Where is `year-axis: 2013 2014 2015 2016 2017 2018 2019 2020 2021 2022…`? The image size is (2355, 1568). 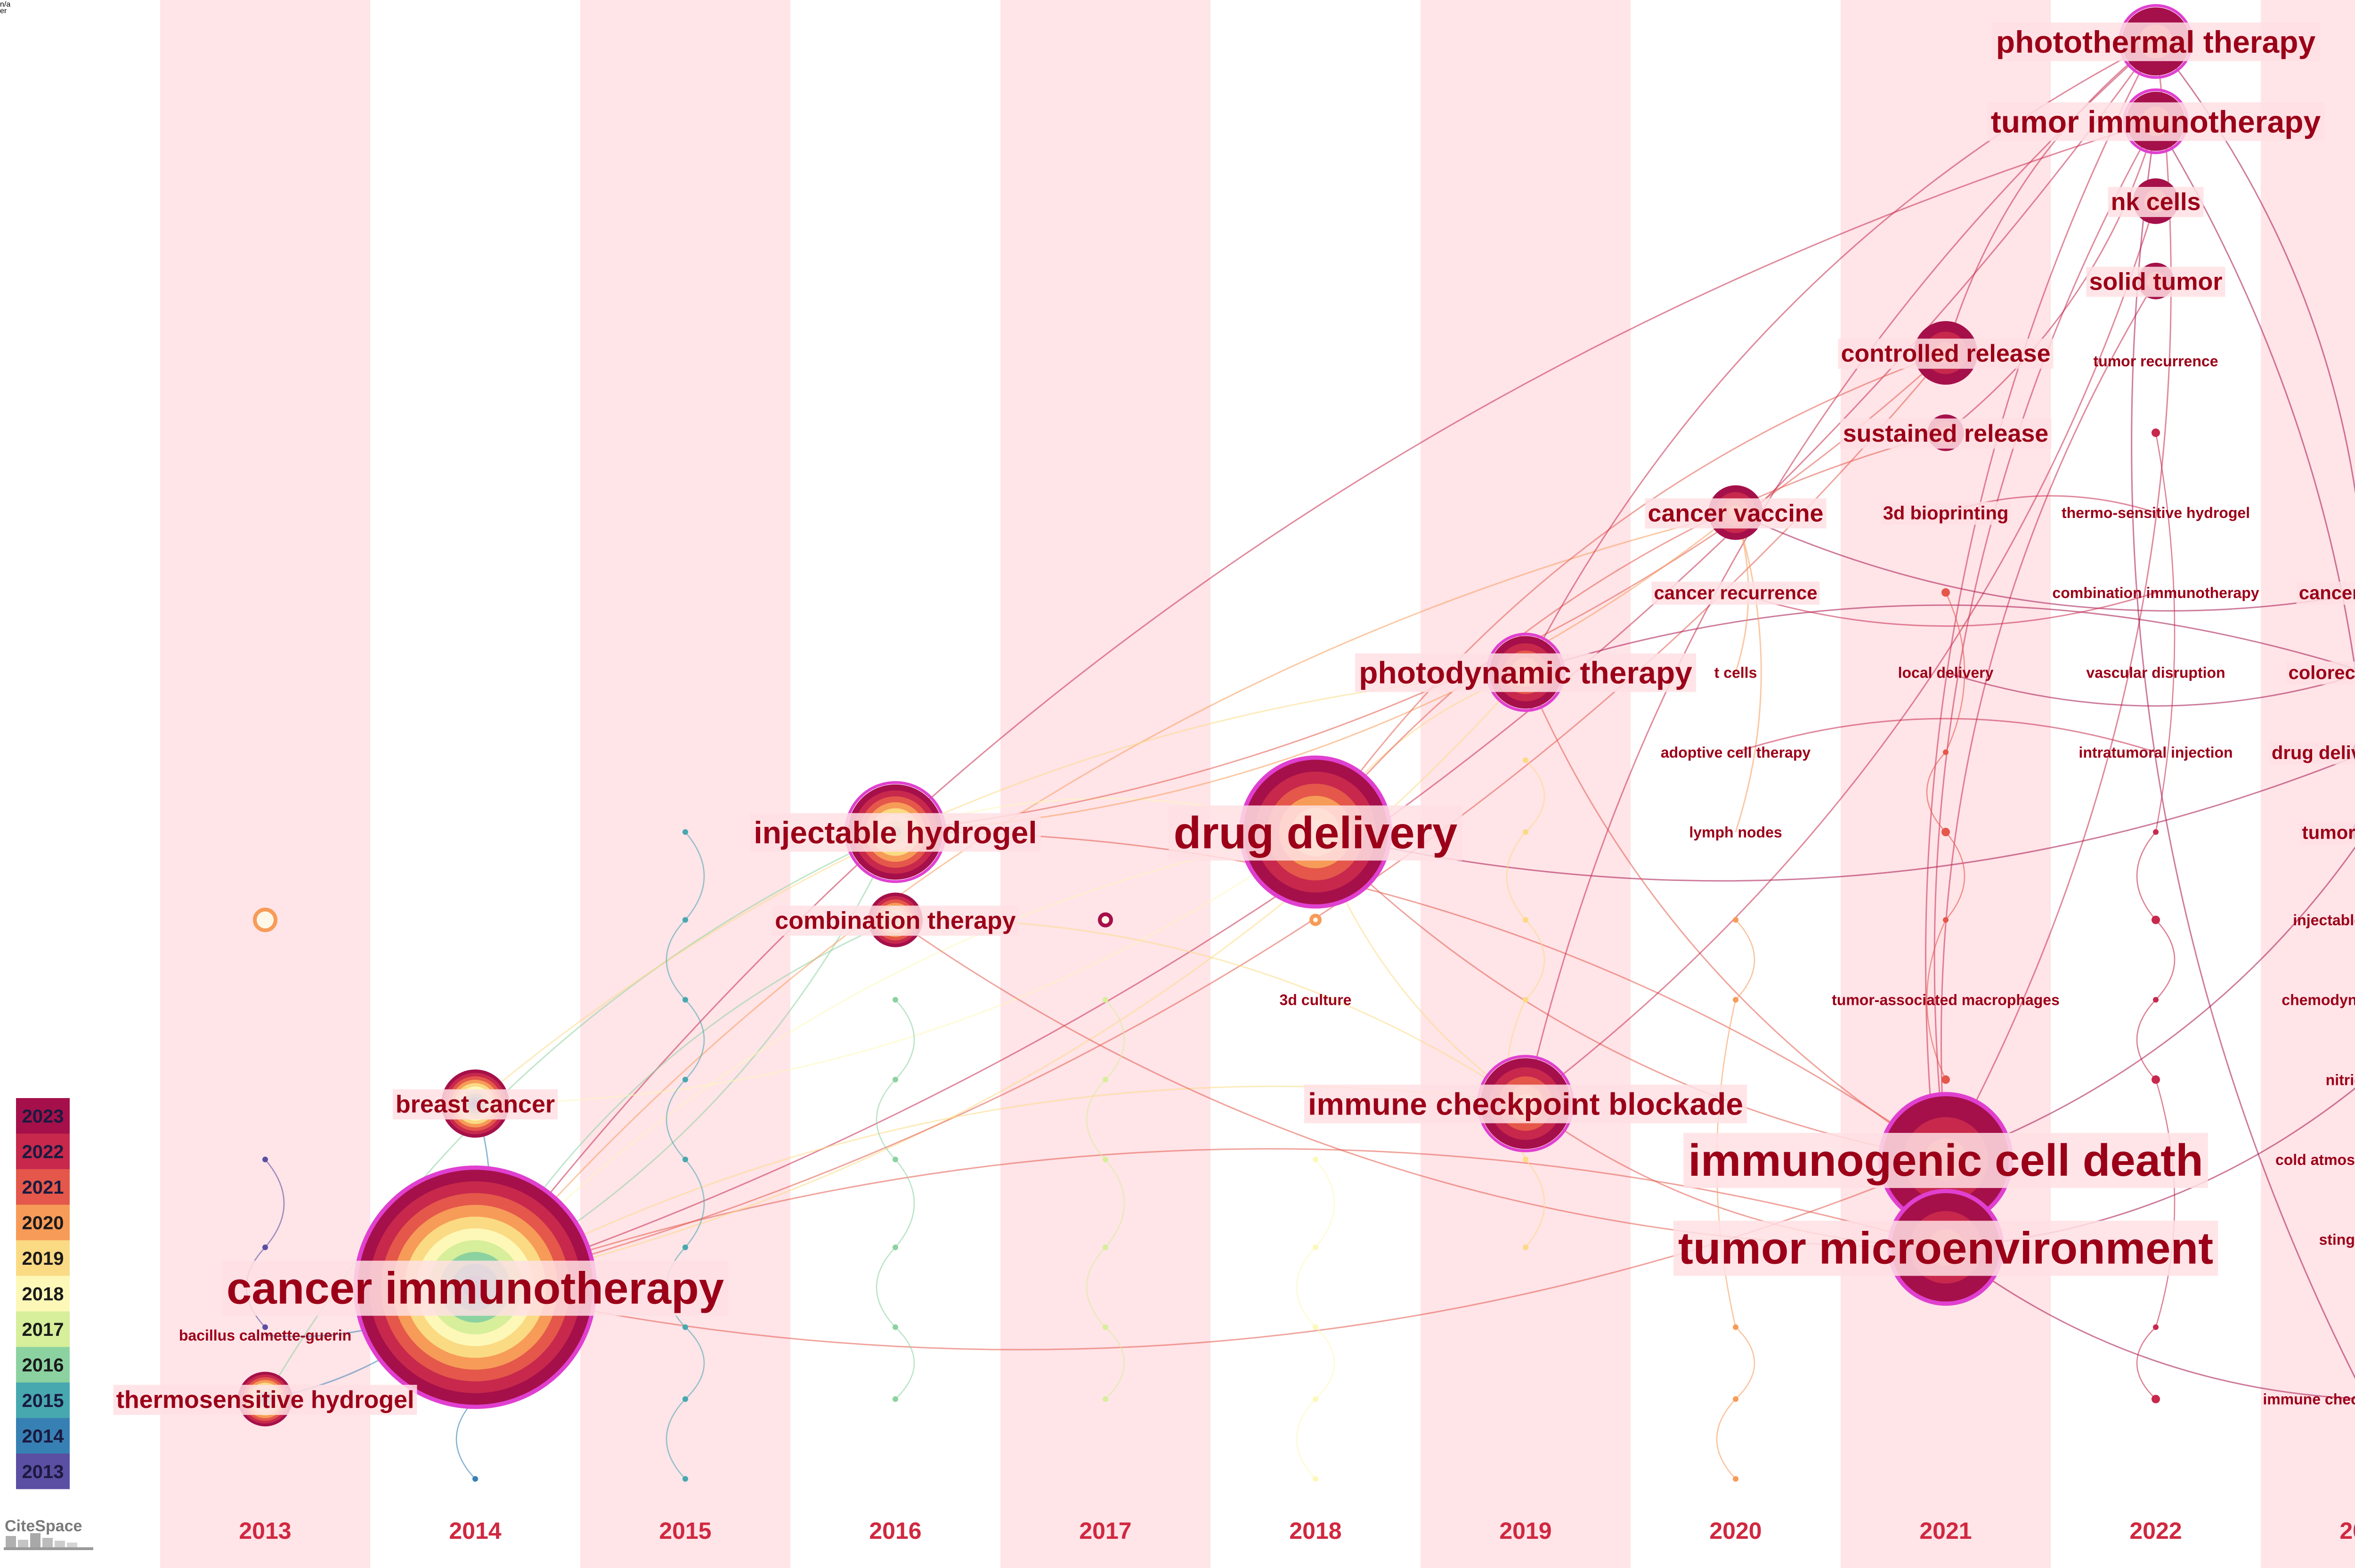
year-axis: 2013 2014 2015 2016 2017 2018 2019 2020 2021 2022… is located at coordinates (1297, 1531).